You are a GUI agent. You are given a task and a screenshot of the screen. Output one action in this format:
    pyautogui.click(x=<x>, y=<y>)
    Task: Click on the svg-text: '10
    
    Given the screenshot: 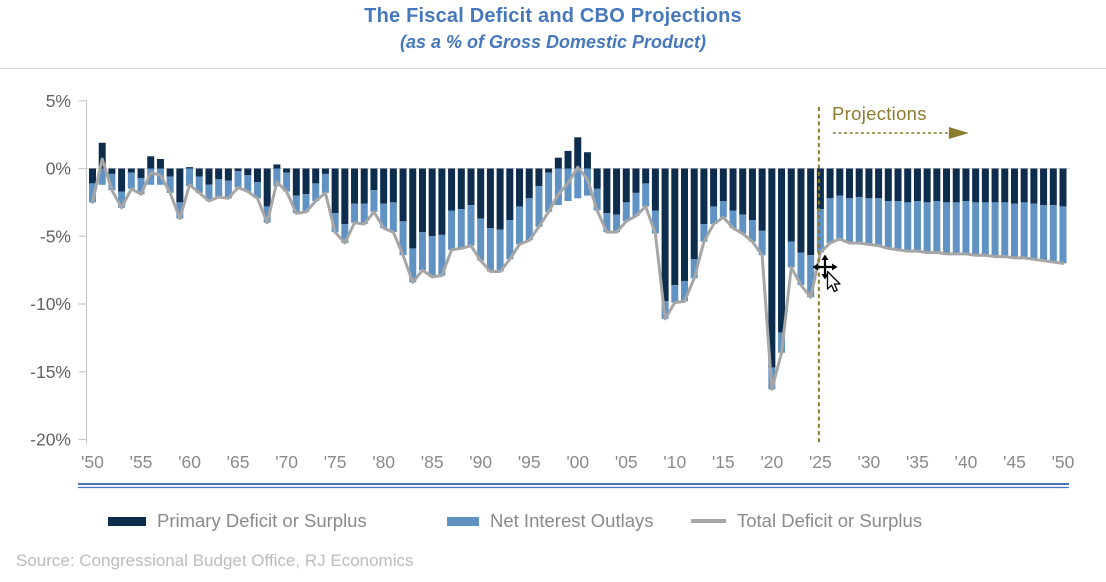 What is the action you would take?
    pyautogui.click(x=674, y=462)
    